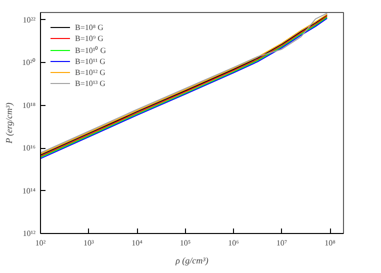 Image resolution: width=381 pixels, height=273 pixels. I want to click on x-tick-label: 10⁴, so click(137, 243).